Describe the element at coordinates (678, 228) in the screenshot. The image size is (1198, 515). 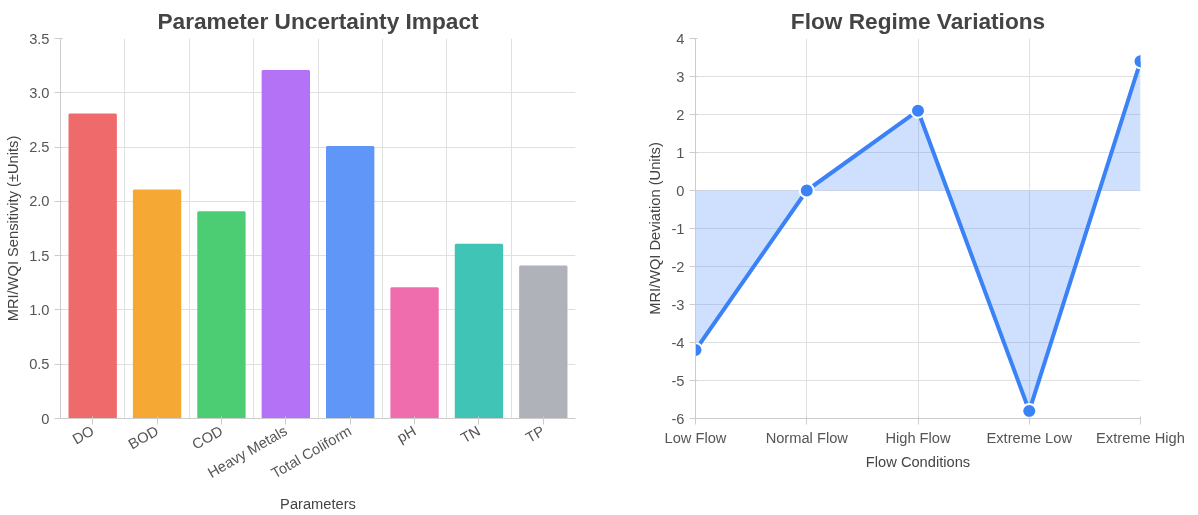
I see `y-tick-label: -1` at that location.